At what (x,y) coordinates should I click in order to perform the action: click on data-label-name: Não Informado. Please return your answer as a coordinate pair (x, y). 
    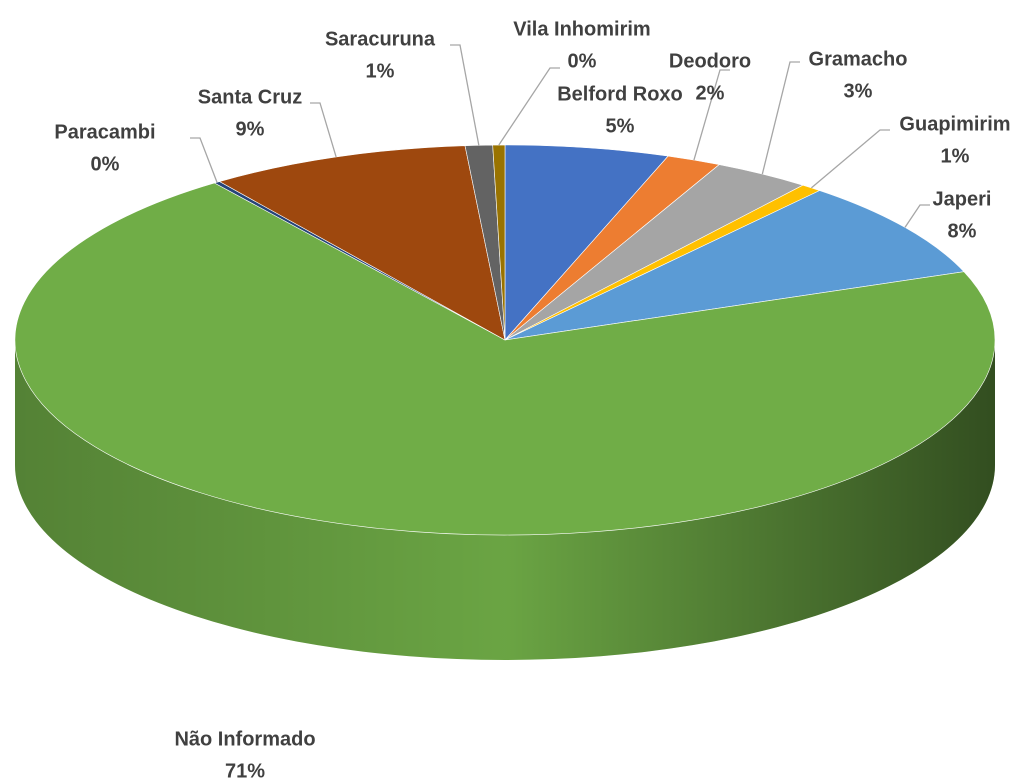
    Looking at the image, I should click on (244, 739).